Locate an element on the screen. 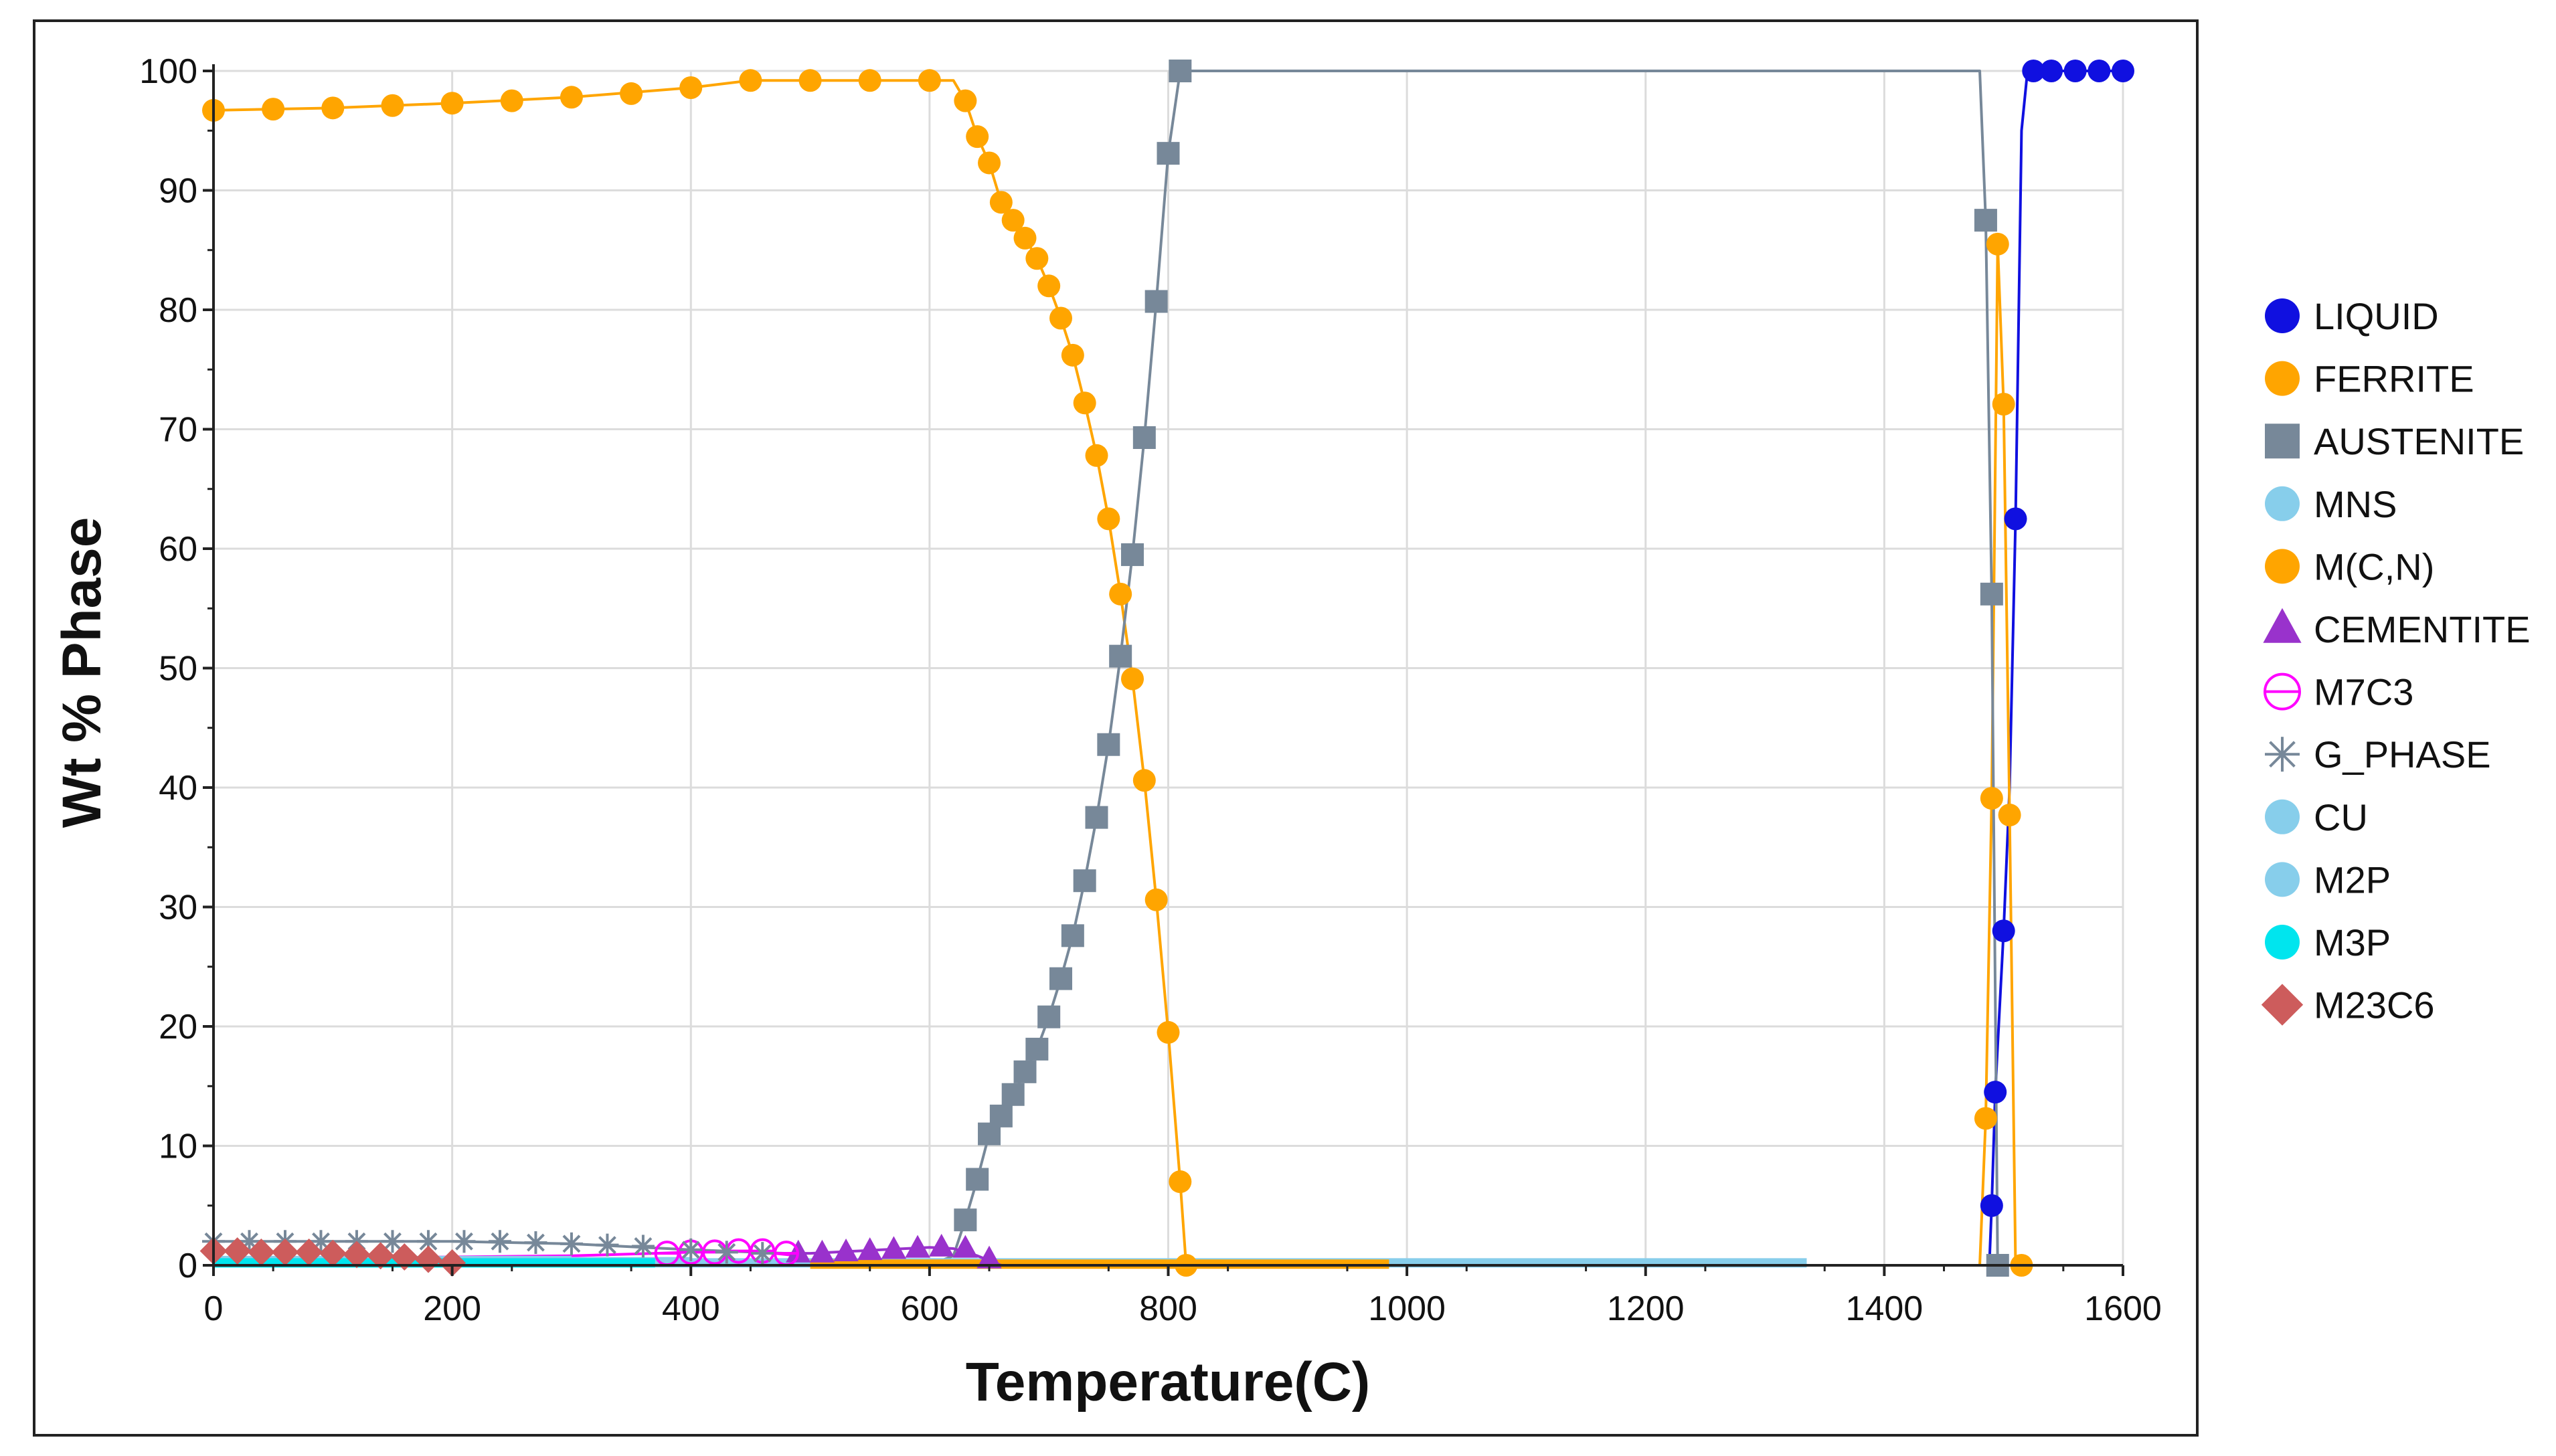  legend-label-liquid: LIQUID is located at coordinates (2376, 316).